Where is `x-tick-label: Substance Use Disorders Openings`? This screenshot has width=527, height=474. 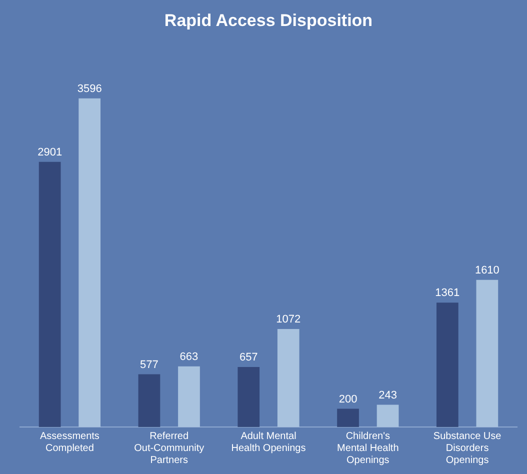 x-tick-label: Substance Use Disorders Openings is located at coordinates (467, 448).